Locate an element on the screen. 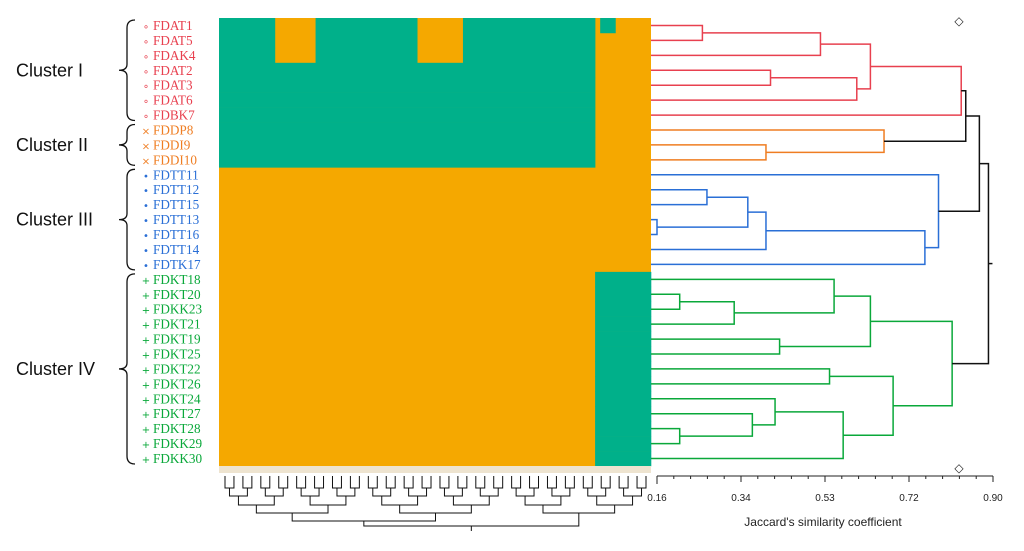 Image resolution: width=1024 pixels, height=551 pixels. cluster-label: Cluster IV is located at coordinates (55, 369).